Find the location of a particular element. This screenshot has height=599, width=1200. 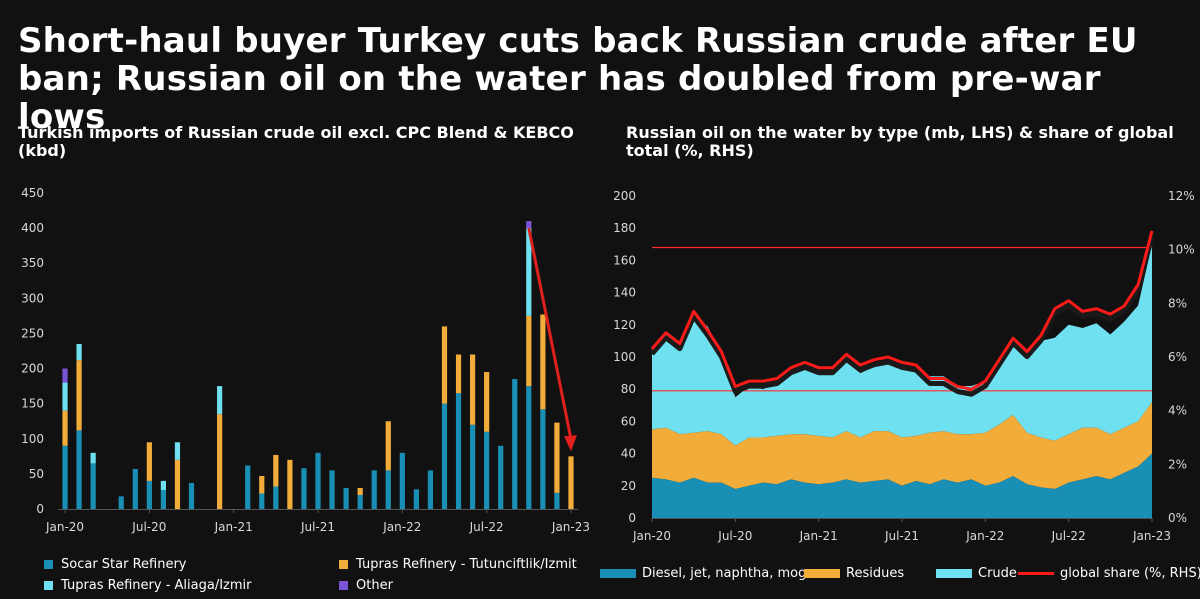

legend-item-socar: Socar Star Refinery is located at coordinates (115, 564).